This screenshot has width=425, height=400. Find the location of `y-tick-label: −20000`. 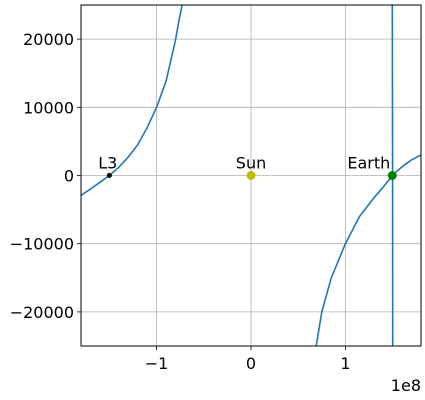

y-tick-label: −20000 is located at coordinates (42, 312).